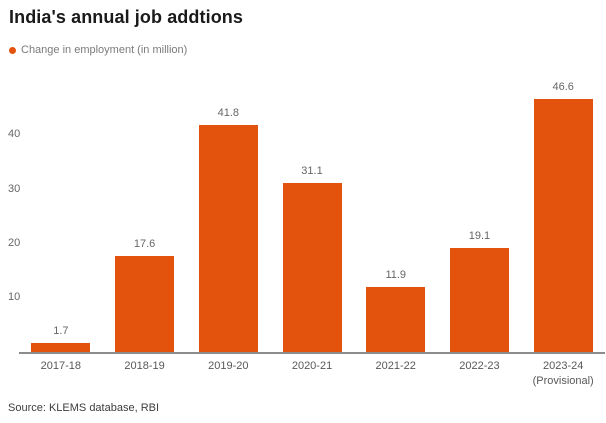 The width and height of the screenshot is (606, 423). Describe the element at coordinates (228, 112) in the screenshot. I see `bar-value-label: 41.8` at that location.